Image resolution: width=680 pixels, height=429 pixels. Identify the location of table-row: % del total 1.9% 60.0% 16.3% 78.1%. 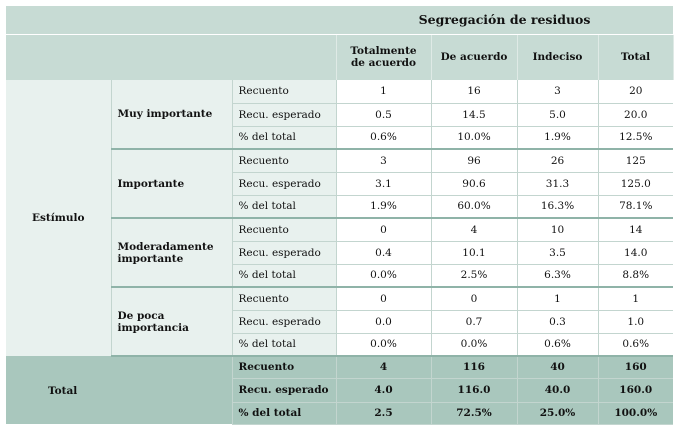
(339, 207).